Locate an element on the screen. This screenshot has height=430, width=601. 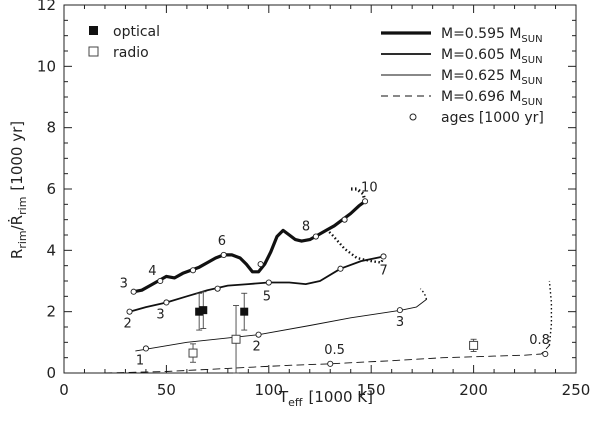
y-tick-label: 8 is located at coordinates (51, 128).